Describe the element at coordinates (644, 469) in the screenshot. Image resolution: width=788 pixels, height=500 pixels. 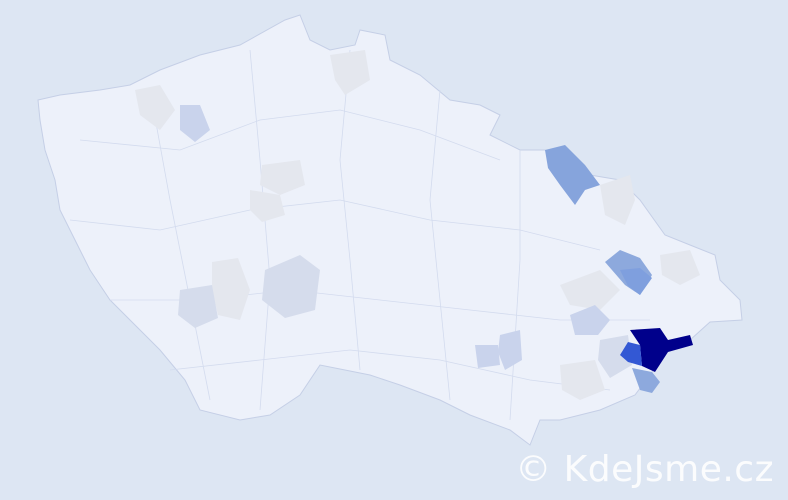
I see `watermark: © KdeJsme.cz` at that location.